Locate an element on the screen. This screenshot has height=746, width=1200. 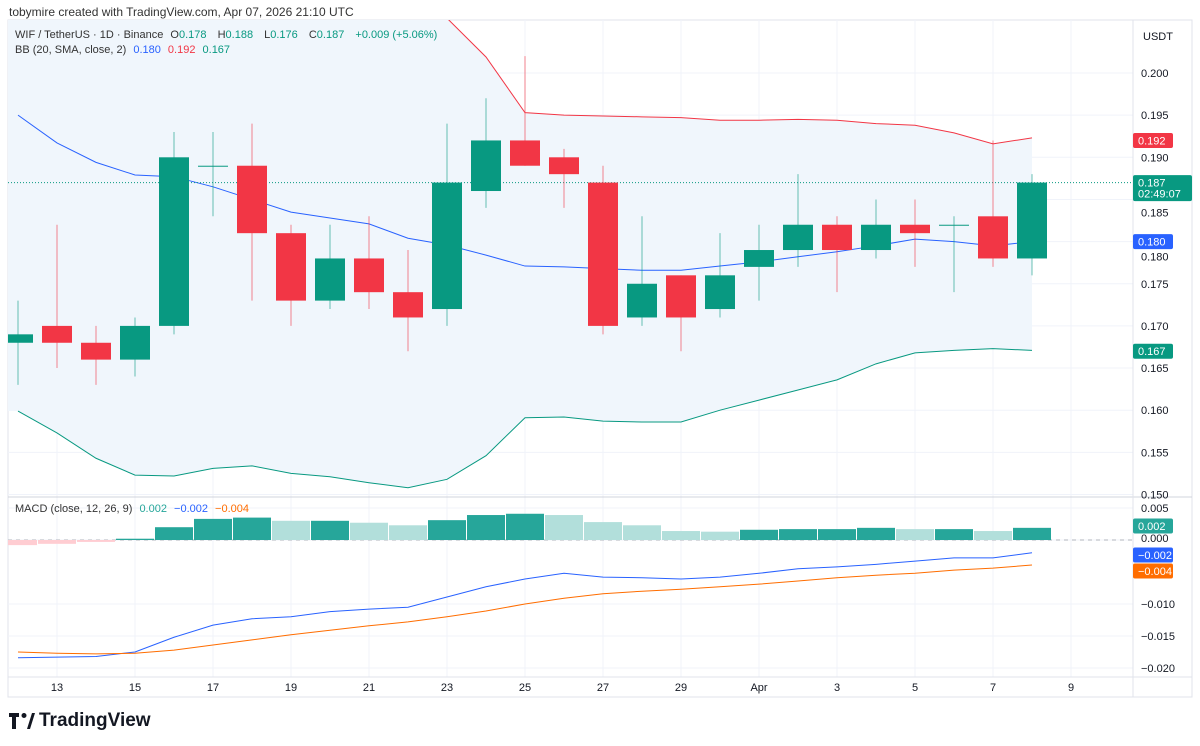
macd-axis-label: 0.000 is located at coordinates (1155, 539).